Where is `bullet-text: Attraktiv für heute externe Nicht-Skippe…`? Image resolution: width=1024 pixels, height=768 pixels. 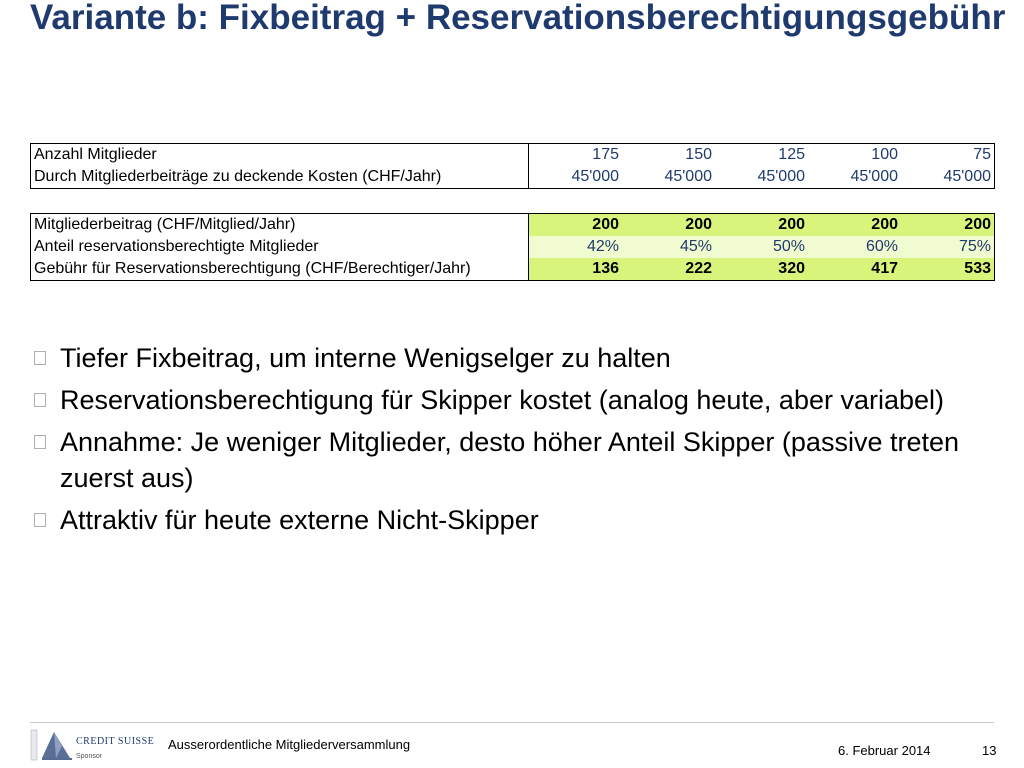
bullet-text: Attraktiv für heute externe Nicht-Skippe… is located at coordinates (299, 520).